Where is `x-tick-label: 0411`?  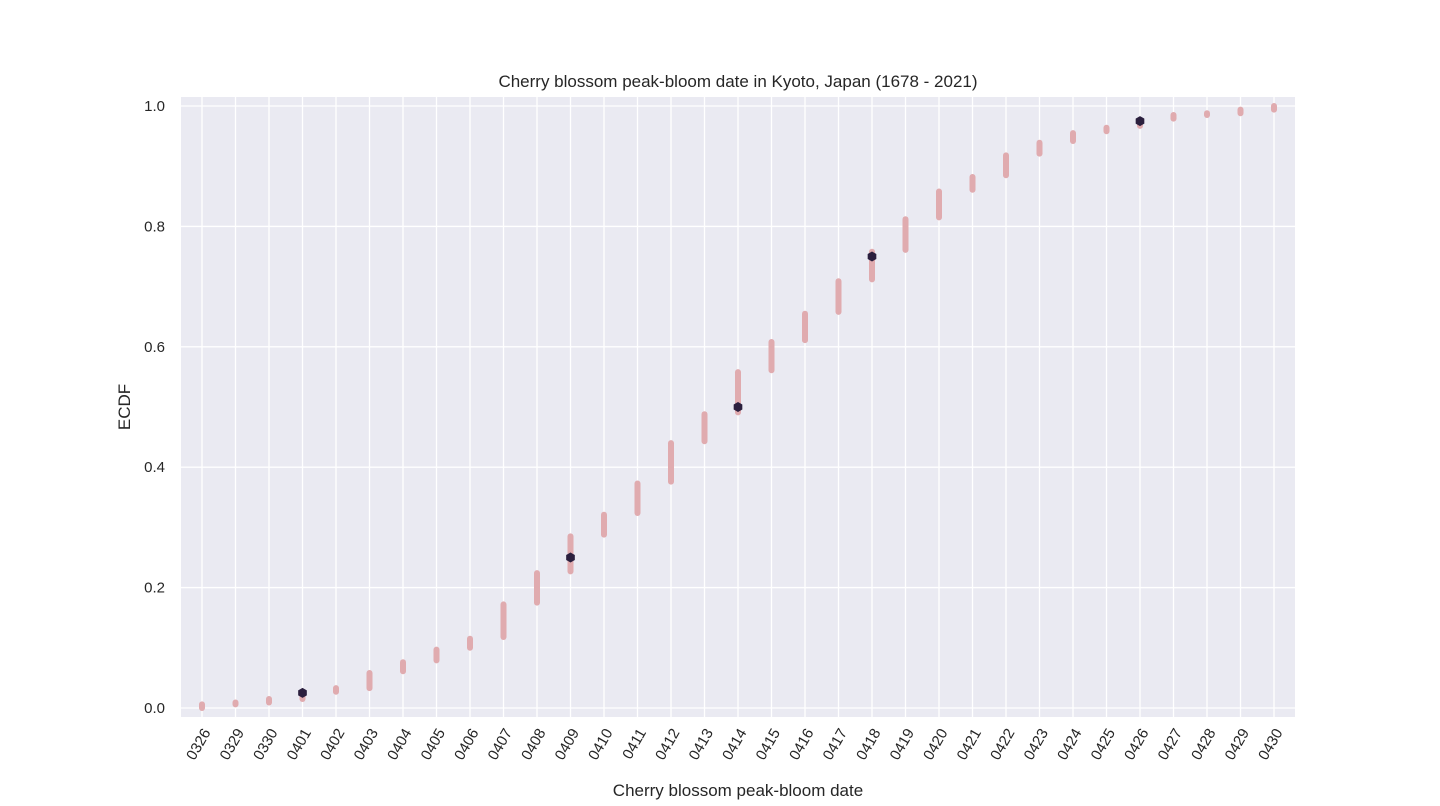
x-tick-label: 0411 is located at coordinates (634, 744).